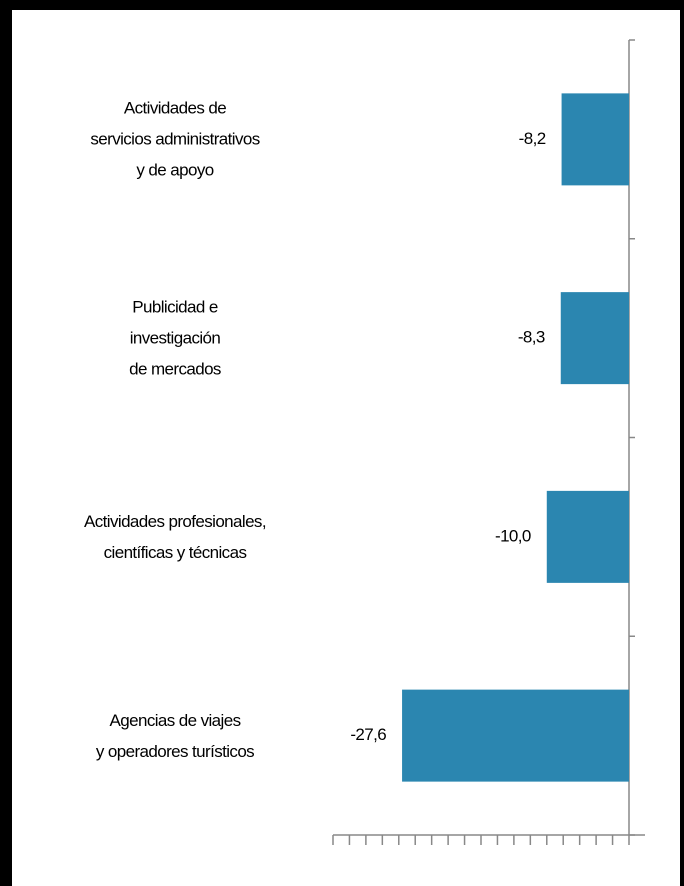 The height and width of the screenshot is (886, 684). I want to click on value-label: -8,2, so click(532, 138).